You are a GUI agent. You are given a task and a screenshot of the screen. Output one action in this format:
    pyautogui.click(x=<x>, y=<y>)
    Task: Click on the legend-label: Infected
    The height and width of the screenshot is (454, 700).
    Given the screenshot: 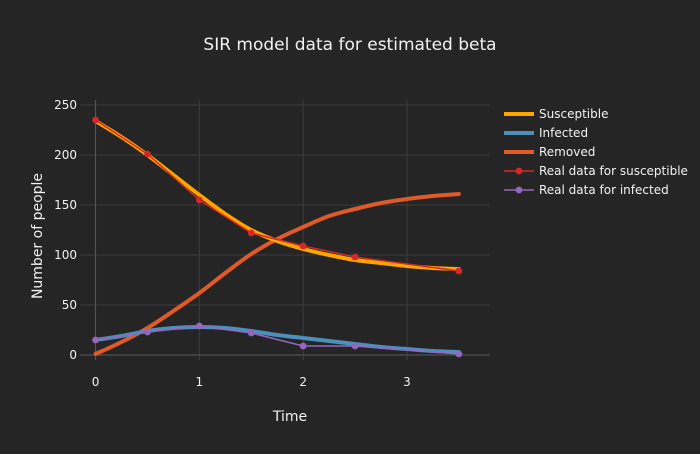 What is the action you would take?
    pyautogui.click(x=563, y=133)
    